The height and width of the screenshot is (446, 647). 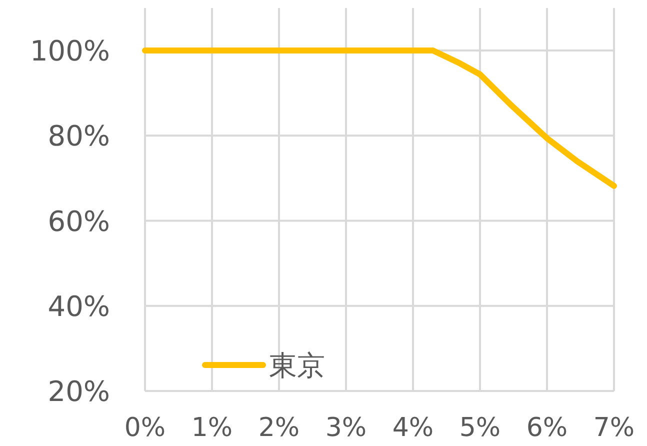 I want to click on x-tick-label: 1%, so click(x=212, y=428).